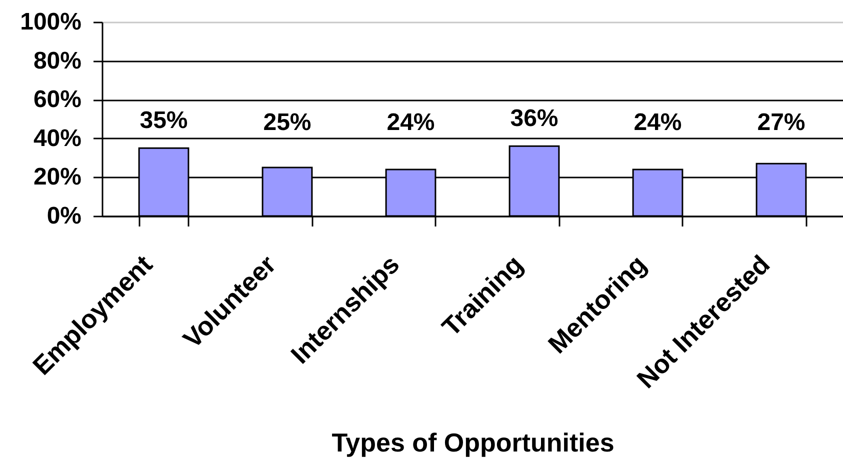  What do you see at coordinates (534, 118) in the screenshot?
I see `data-label: 36%` at bounding box center [534, 118].